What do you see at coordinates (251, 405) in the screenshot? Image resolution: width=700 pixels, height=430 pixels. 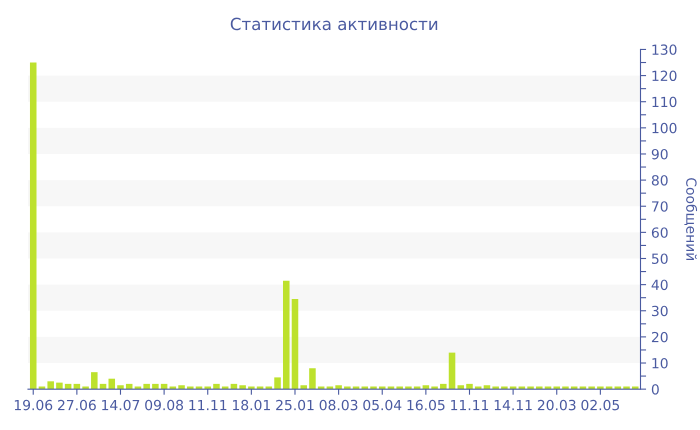 I see `x-tick-label: 18.01` at bounding box center [251, 405].